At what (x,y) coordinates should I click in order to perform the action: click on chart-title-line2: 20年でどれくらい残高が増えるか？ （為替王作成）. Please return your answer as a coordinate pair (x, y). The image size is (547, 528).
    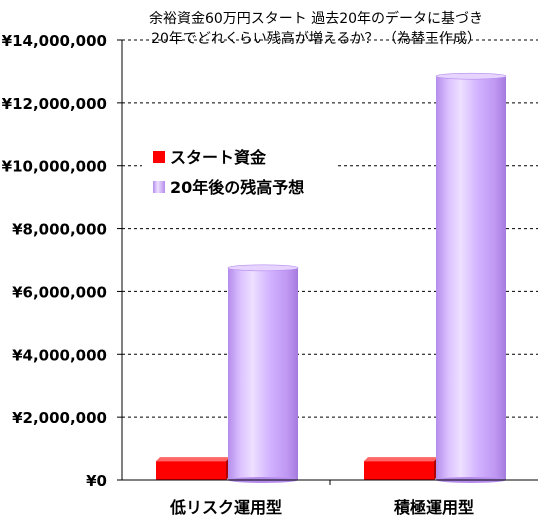
    Looking at the image, I should click on (316, 38).